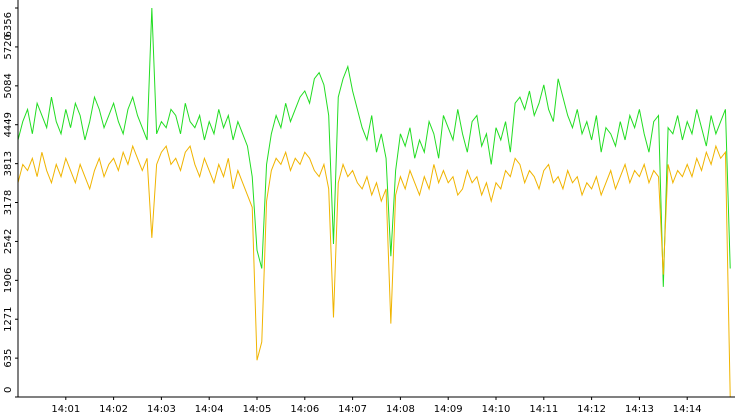  Describe the element at coordinates (209, 409) in the screenshot. I see `x-tick-label: 14:04` at that location.